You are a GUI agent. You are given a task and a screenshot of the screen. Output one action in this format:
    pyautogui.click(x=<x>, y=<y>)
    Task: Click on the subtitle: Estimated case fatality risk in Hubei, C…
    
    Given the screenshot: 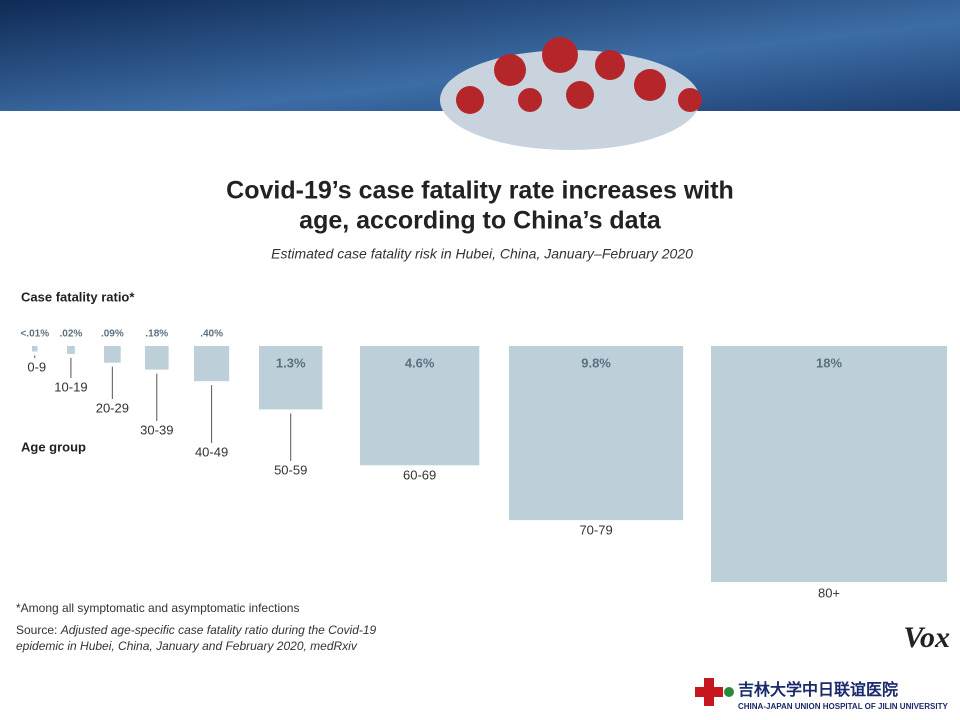 What is the action you would take?
    pyautogui.click(x=482, y=254)
    